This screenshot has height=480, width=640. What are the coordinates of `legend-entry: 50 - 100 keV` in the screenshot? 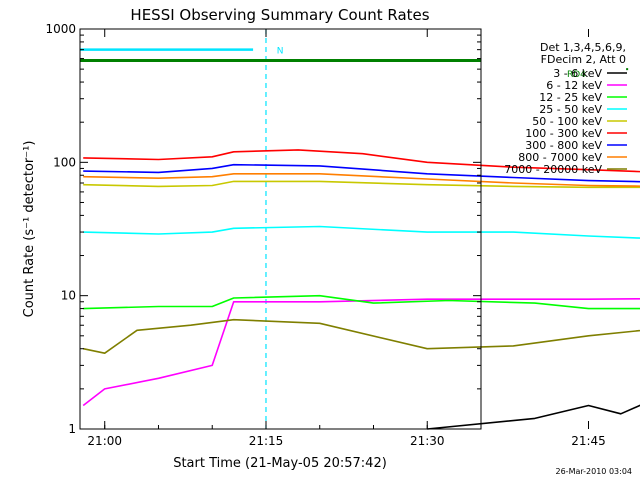 It's located at (567, 121).